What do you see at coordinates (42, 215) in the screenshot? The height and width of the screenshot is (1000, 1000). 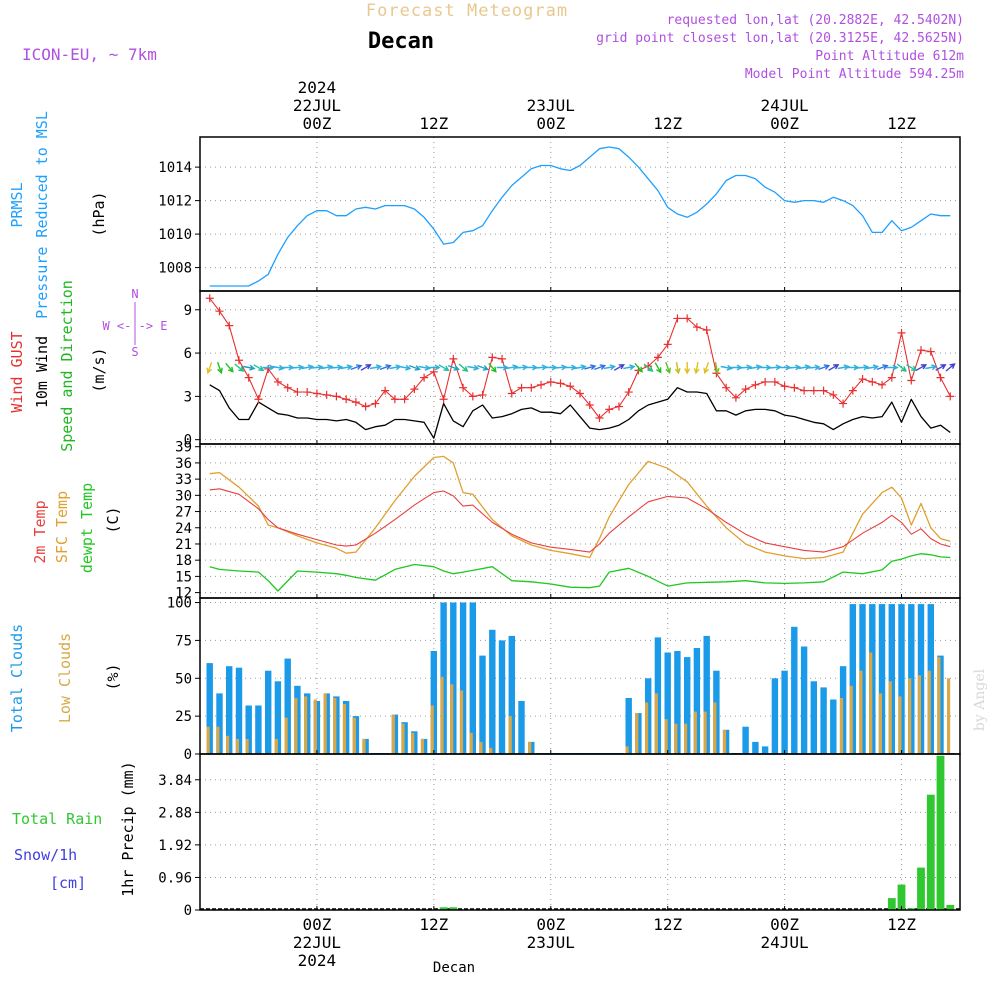 I see `pressure-ylabel-desc: Pressure Reduced to MSL` at bounding box center [42, 215].